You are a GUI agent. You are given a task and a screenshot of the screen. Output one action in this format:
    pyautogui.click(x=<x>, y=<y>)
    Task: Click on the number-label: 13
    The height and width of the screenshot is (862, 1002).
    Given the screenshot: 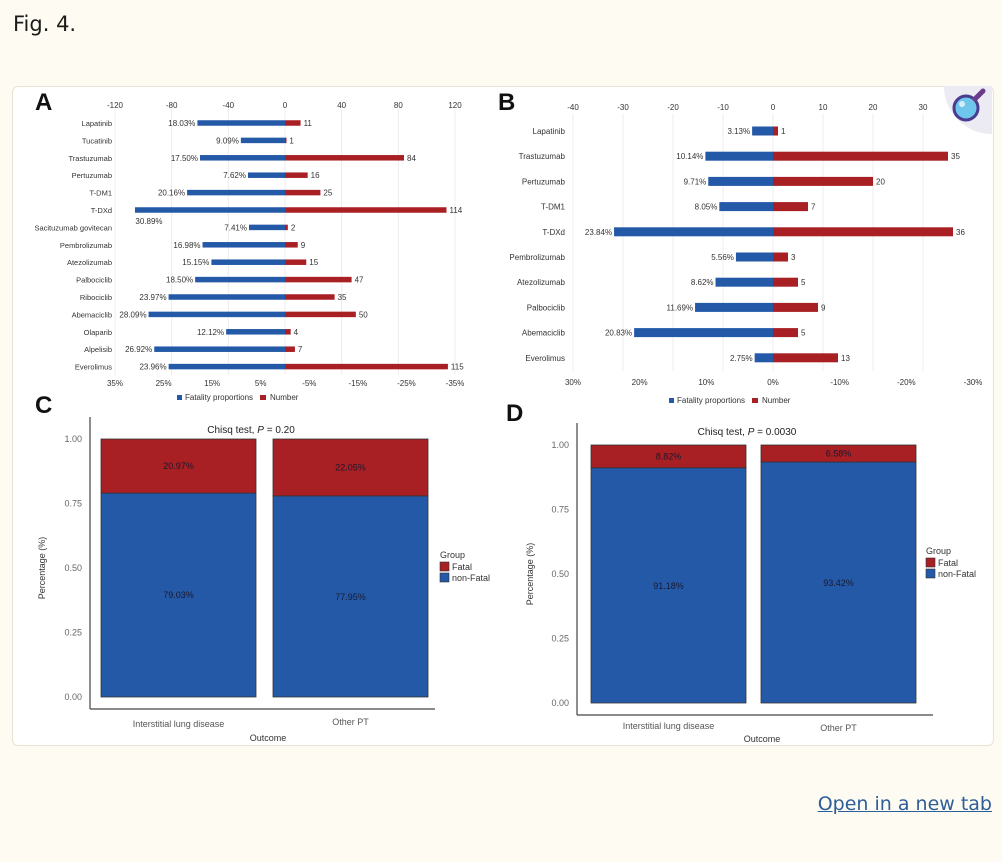 What is the action you would take?
    pyautogui.click(x=845, y=358)
    